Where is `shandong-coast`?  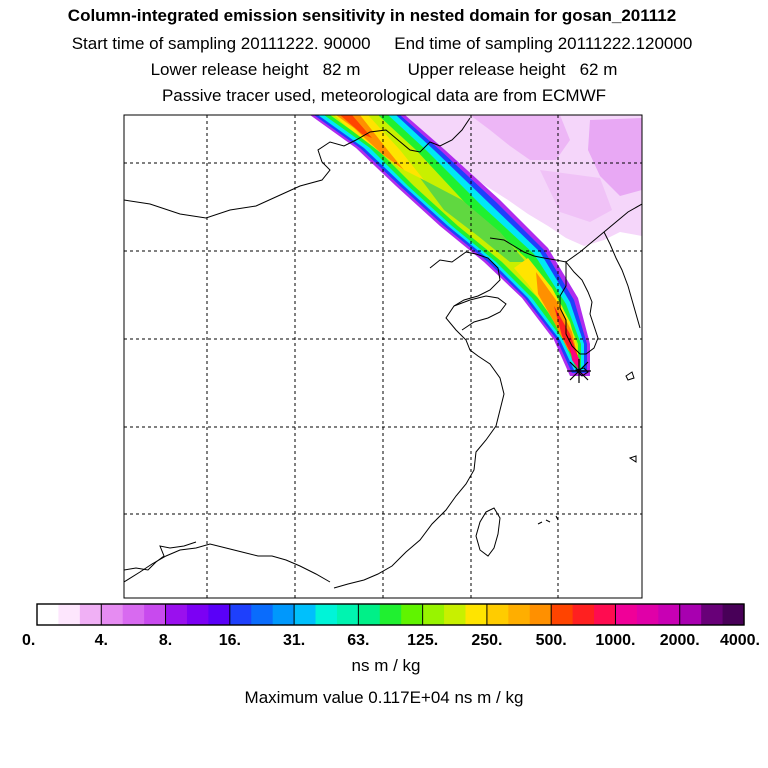
shandong-coast is located at coordinates (480, 313).